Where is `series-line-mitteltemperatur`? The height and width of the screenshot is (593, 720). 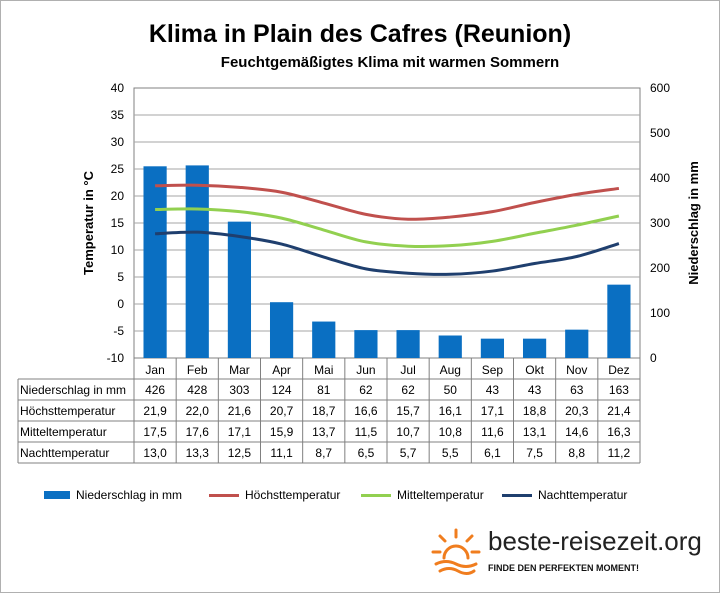
series-line-mitteltemperatur is located at coordinates (387, 228).